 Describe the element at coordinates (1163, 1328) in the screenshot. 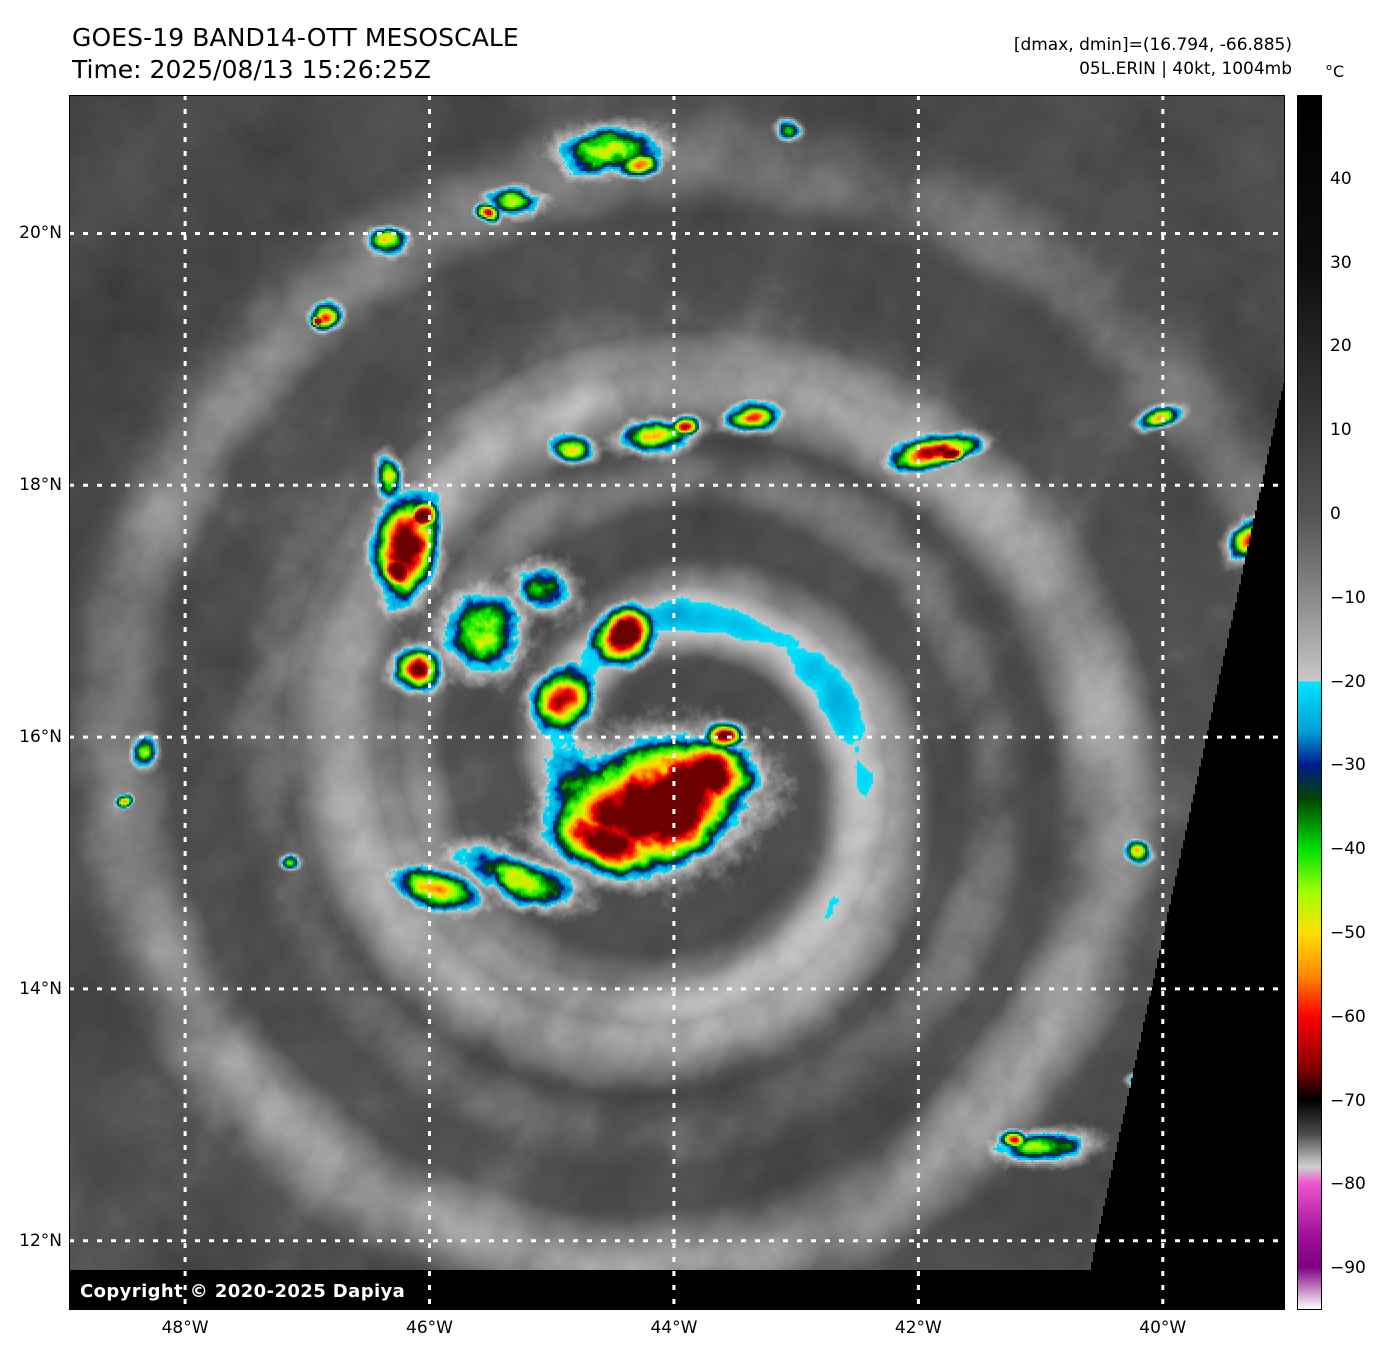

I see `longitude-tick-label: 40°W` at that location.